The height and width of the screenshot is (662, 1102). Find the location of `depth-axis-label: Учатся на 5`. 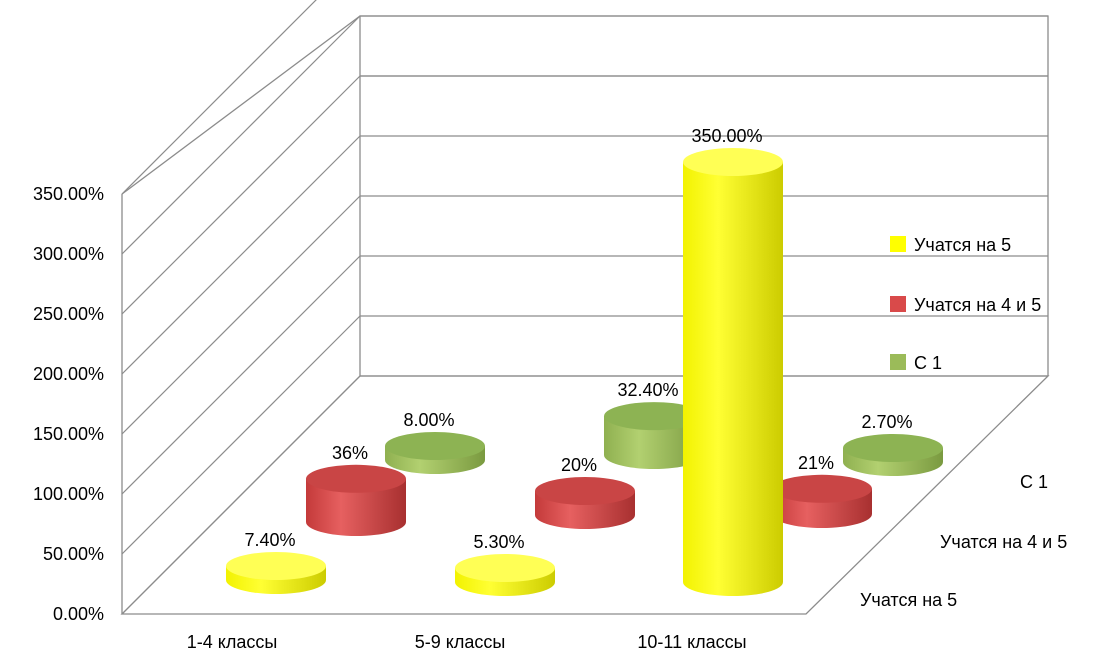

depth-axis-label: Учатся на 5 is located at coordinates (908, 600).